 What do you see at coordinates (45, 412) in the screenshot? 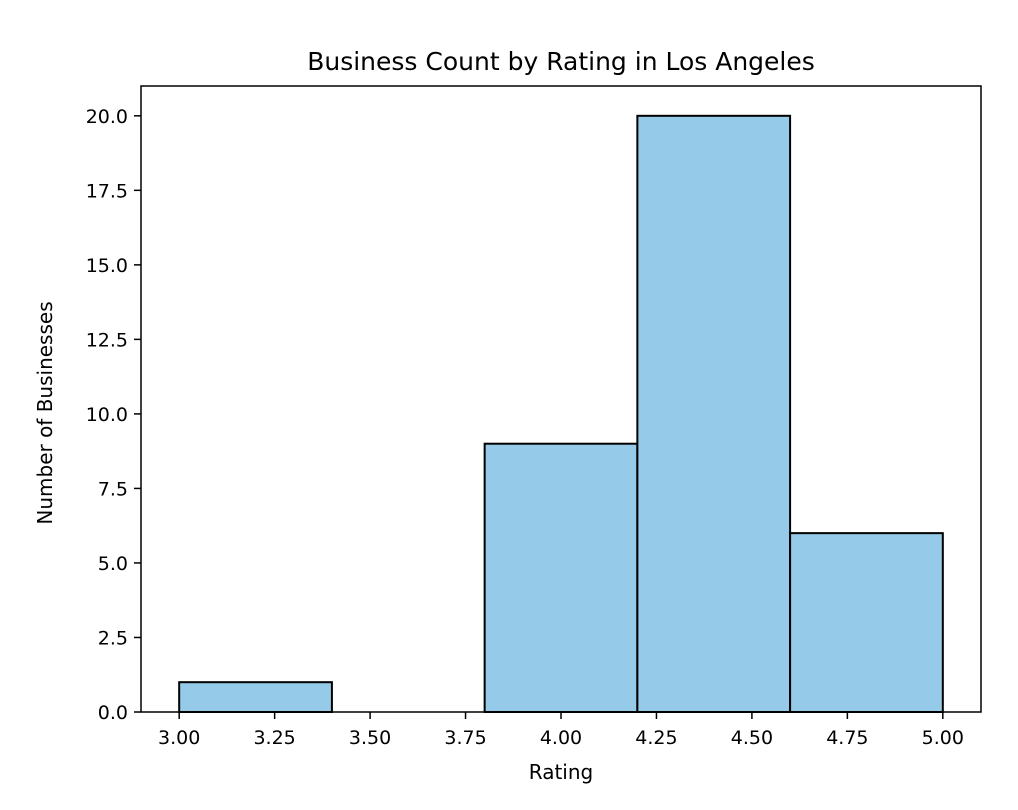
I see `y-axis-label: Number of Businesses` at bounding box center [45, 412].